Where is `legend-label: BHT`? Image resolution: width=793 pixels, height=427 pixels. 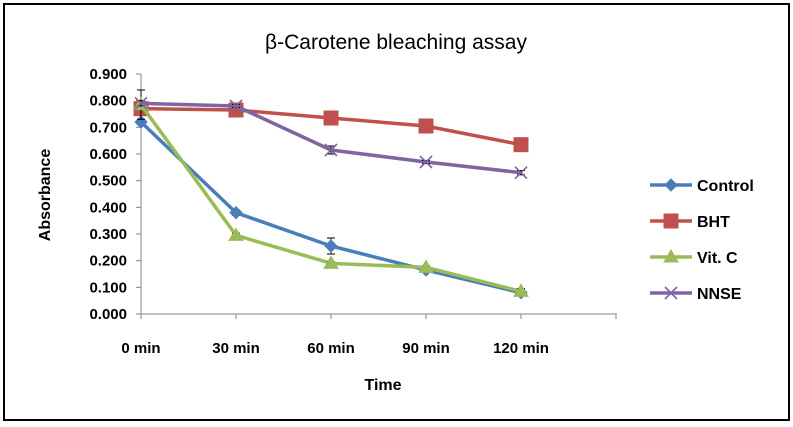 legend-label: BHT is located at coordinates (713, 222).